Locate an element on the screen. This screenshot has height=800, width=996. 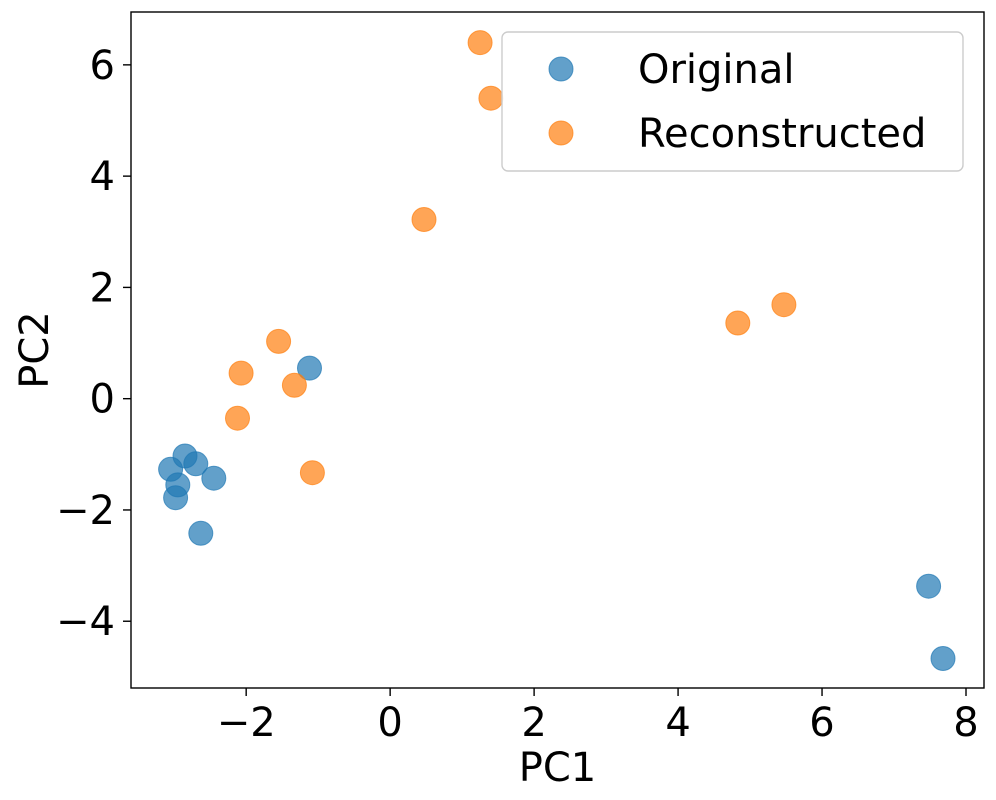
y-tick-label: 2 is located at coordinates (102, 288).